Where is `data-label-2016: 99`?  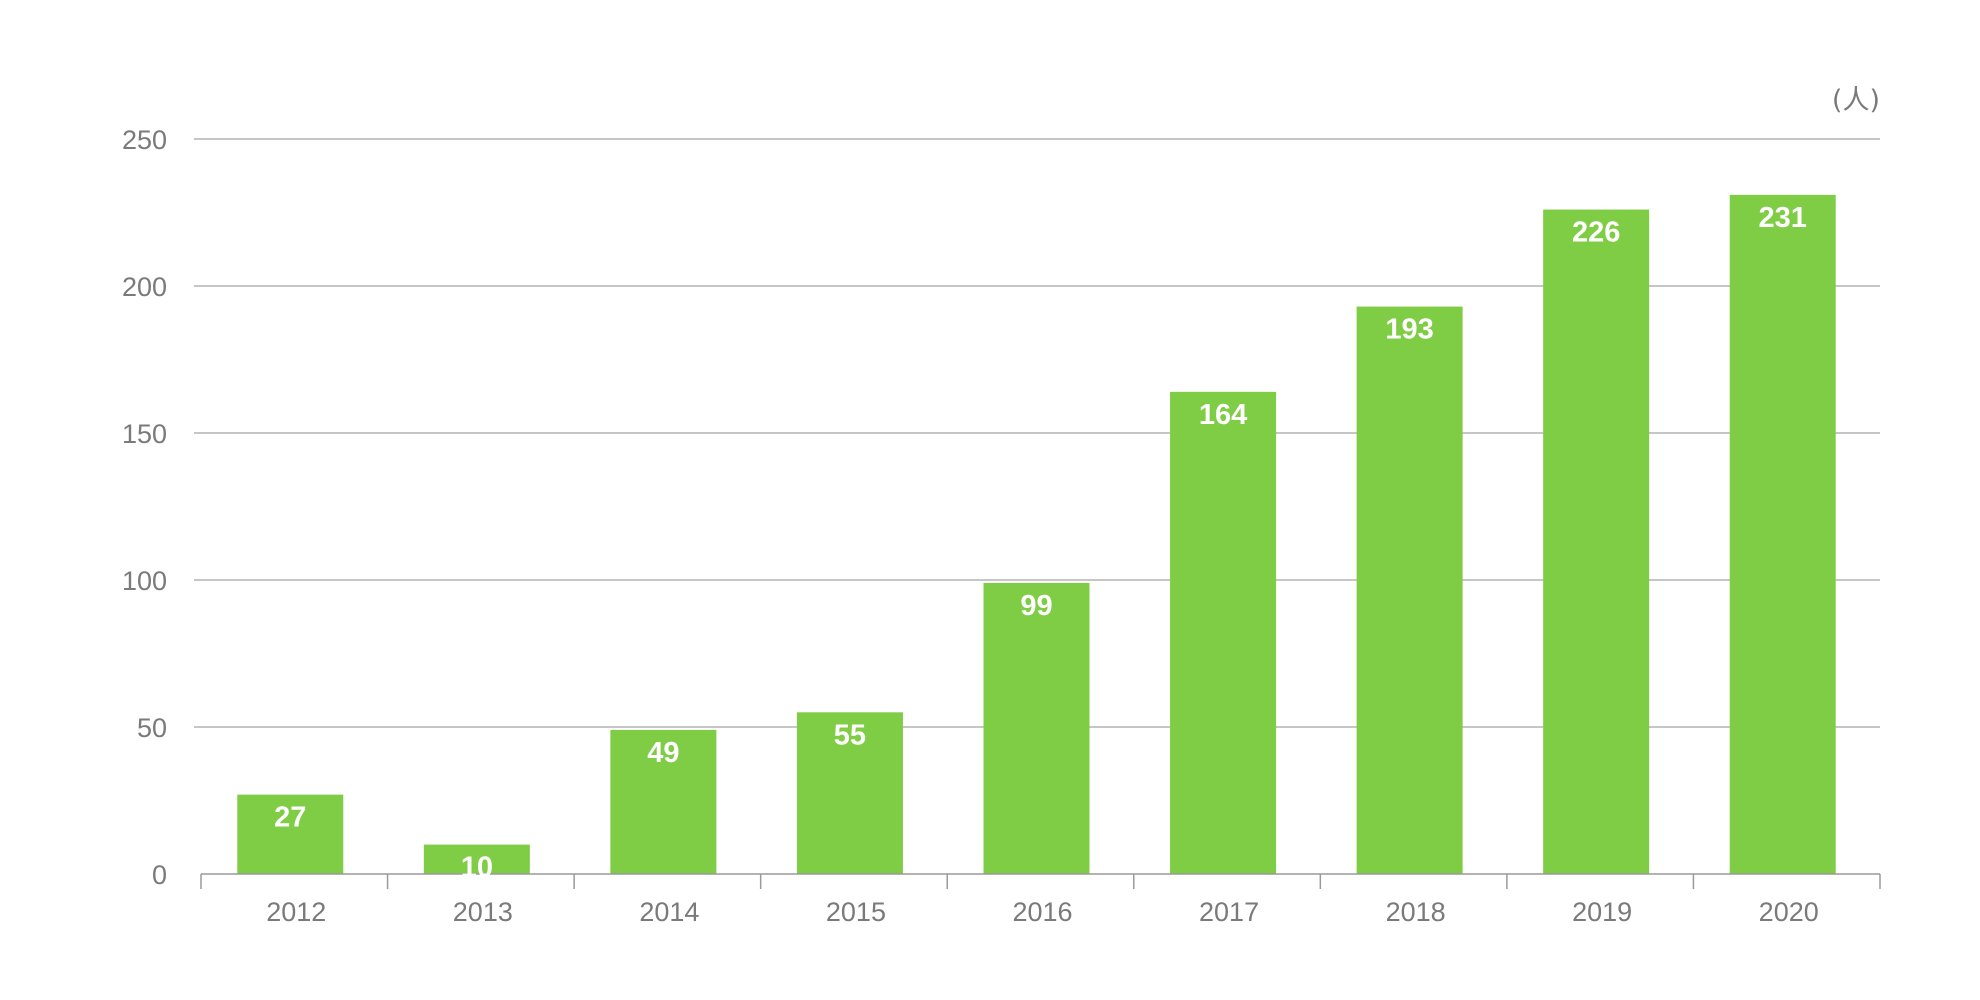 data-label-2016: 99 is located at coordinates (1036, 606).